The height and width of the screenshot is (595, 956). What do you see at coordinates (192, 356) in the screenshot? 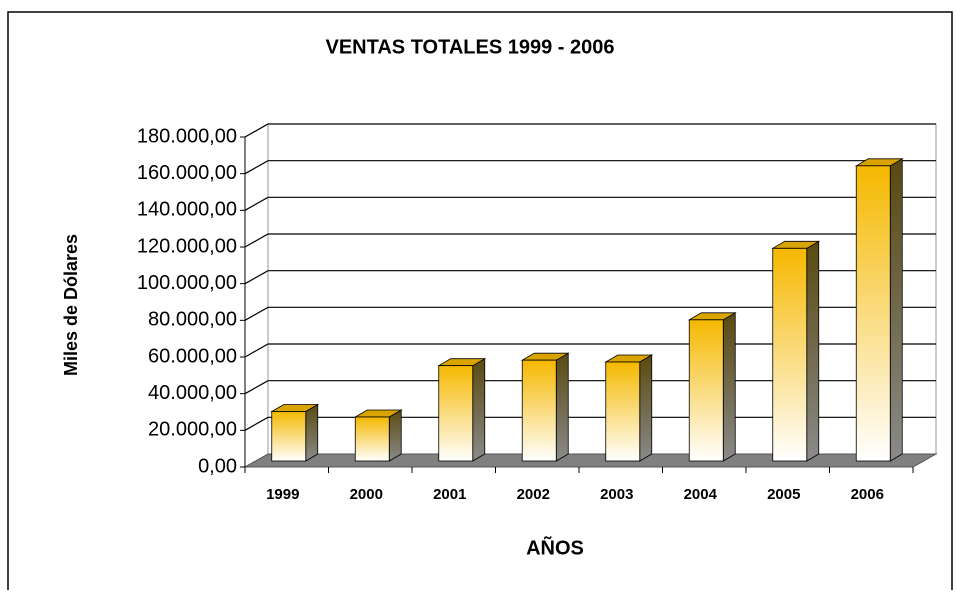
I see `y-tick-label: 60.000,00` at bounding box center [192, 356].